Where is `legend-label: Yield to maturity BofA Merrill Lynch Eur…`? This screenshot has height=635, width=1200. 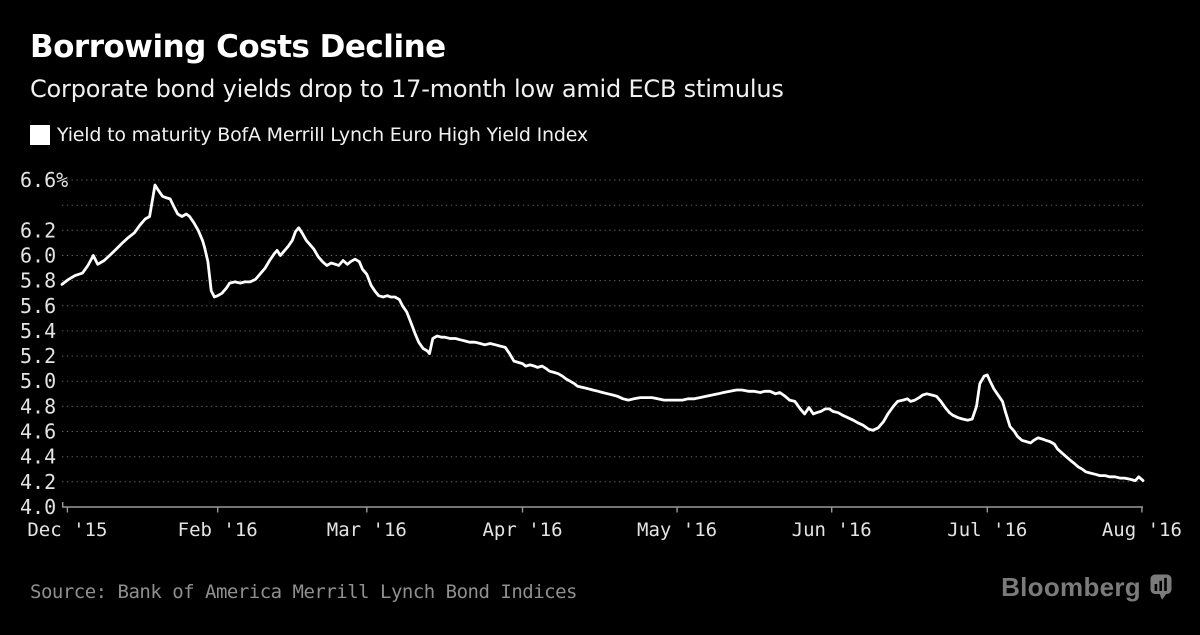
legend-label: Yield to maturity BofA Merrill Lynch Eur… is located at coordinates (322, 135).